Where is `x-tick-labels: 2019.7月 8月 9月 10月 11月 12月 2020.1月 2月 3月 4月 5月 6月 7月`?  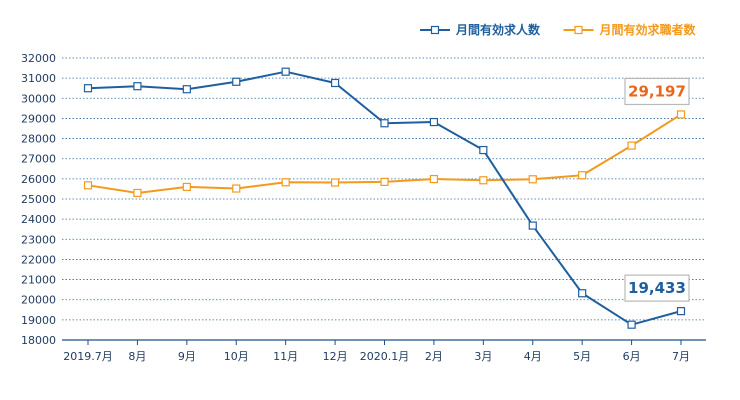 x-tick-labels: 2019.7月 8月 9月 10月 11月 12月 2020.1月 2月 3月 4月 5月 6月 7月 is located at coordinates (376, 356).